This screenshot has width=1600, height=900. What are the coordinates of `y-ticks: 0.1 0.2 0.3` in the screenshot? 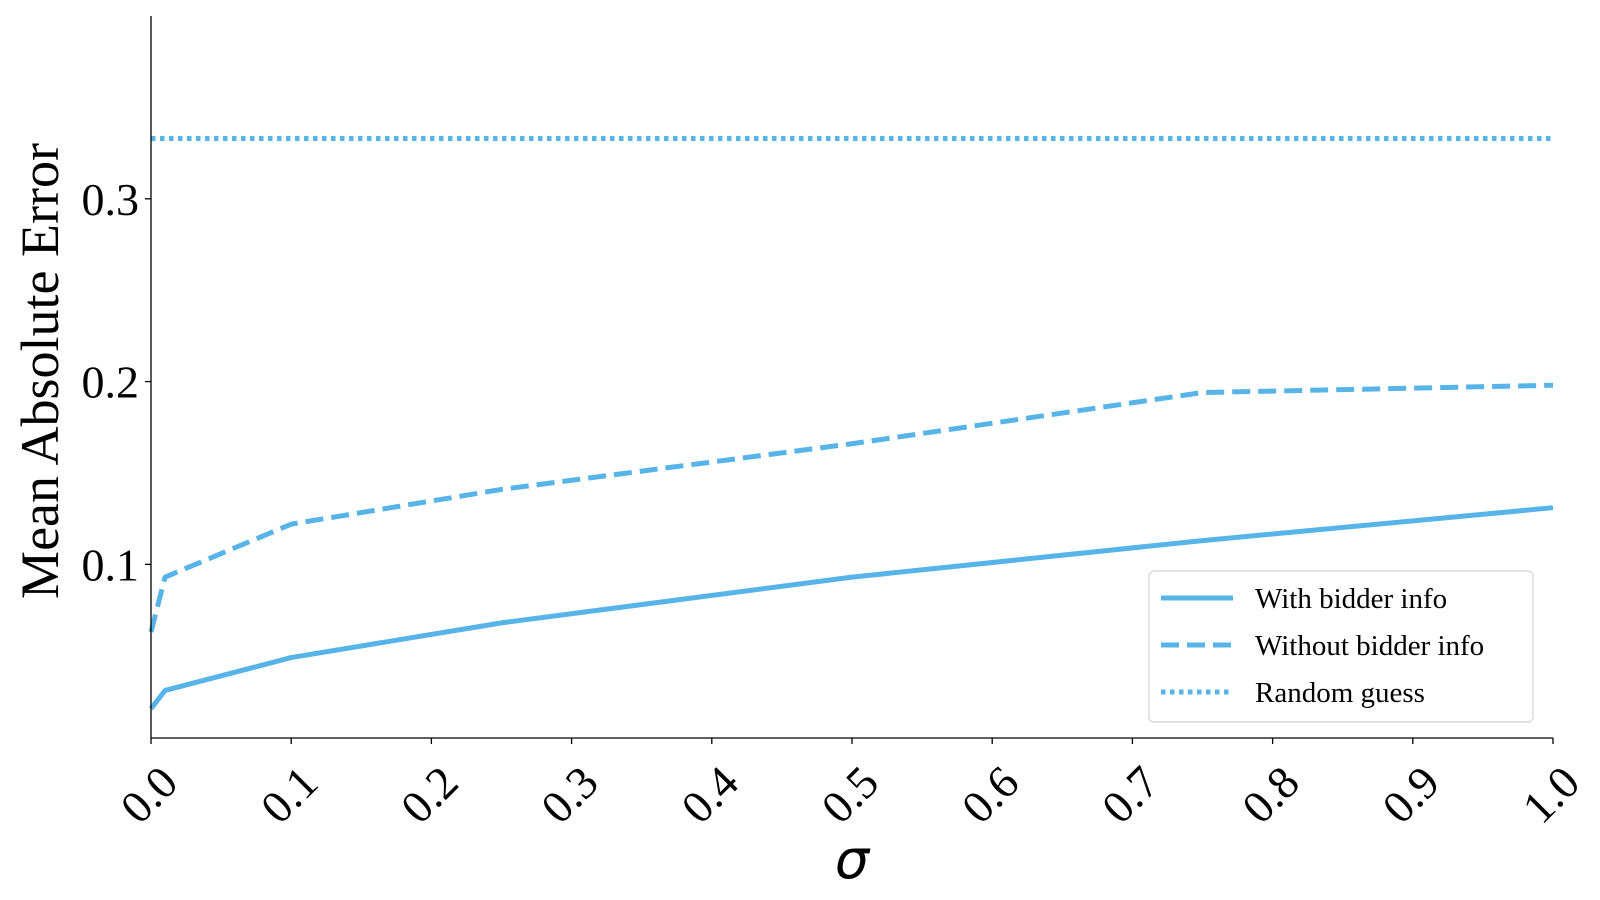 It's located at (116, 382).